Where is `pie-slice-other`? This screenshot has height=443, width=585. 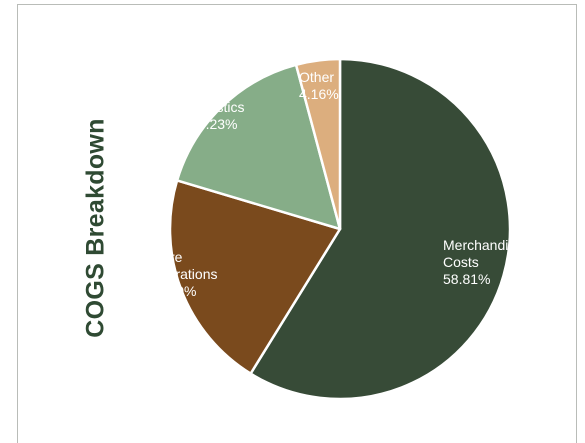
pie-slice-other is located at coordinates (318, 144).